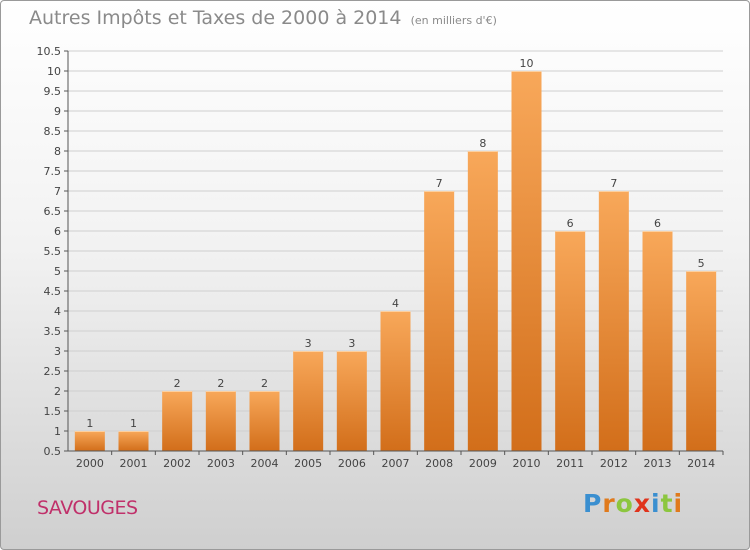 This screenshot has height=550, width=750. I want to click on logo-letter: r, so click(609, 503).